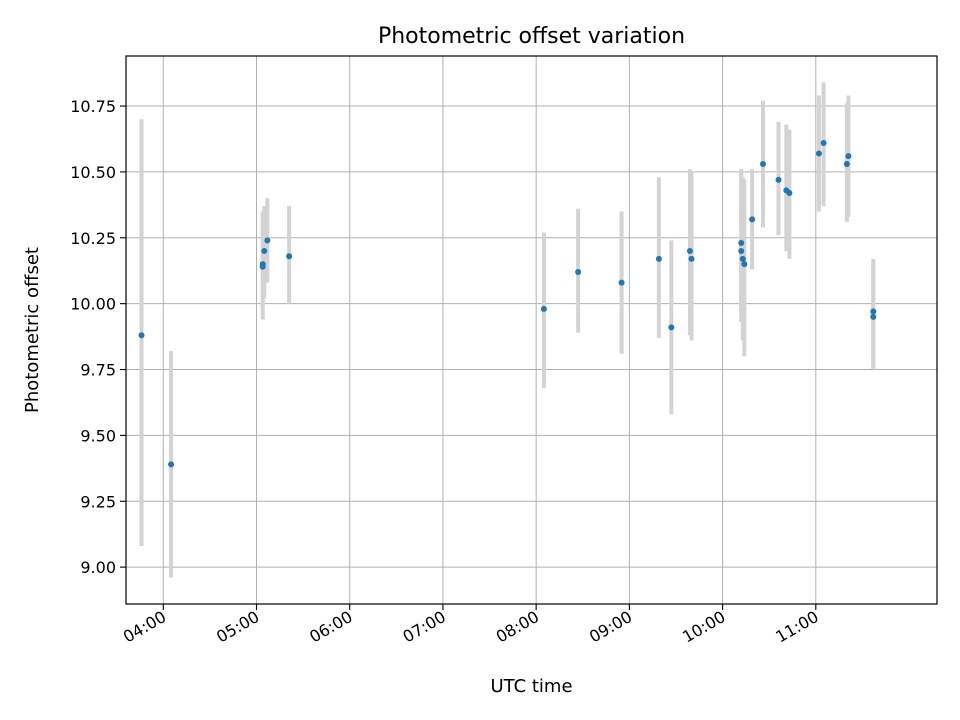 The width and height of the screenshot is (960, 720). I want to click on x-axis-label: UTC time, so click(531, 686).